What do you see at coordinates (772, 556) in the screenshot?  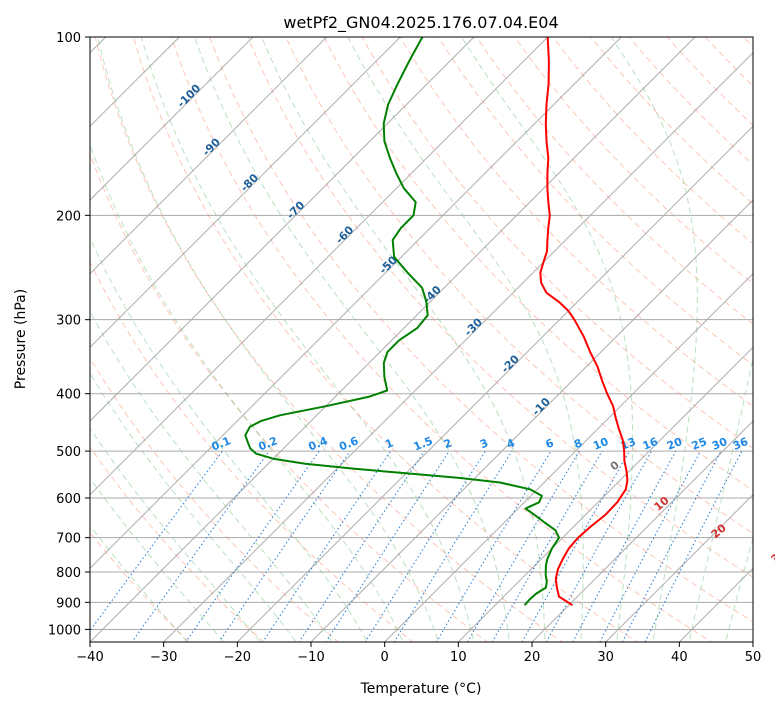 I see `moist-adiabat-label: 30` at bounding box center [772, 556].